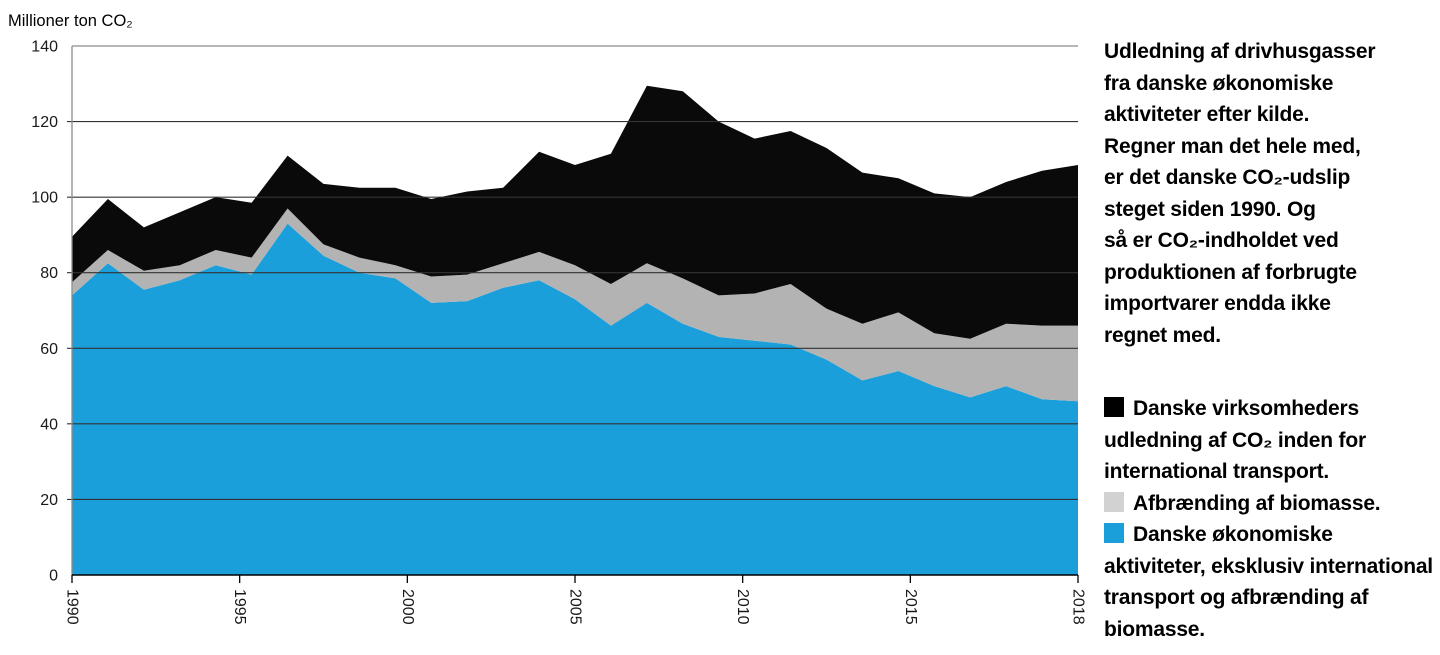 The width and height of the screenshot is (1440, 655). Describe the element at coordinates (407, 607) in the screenshot. I see `x-tick-label-2000: 2000` at that location.